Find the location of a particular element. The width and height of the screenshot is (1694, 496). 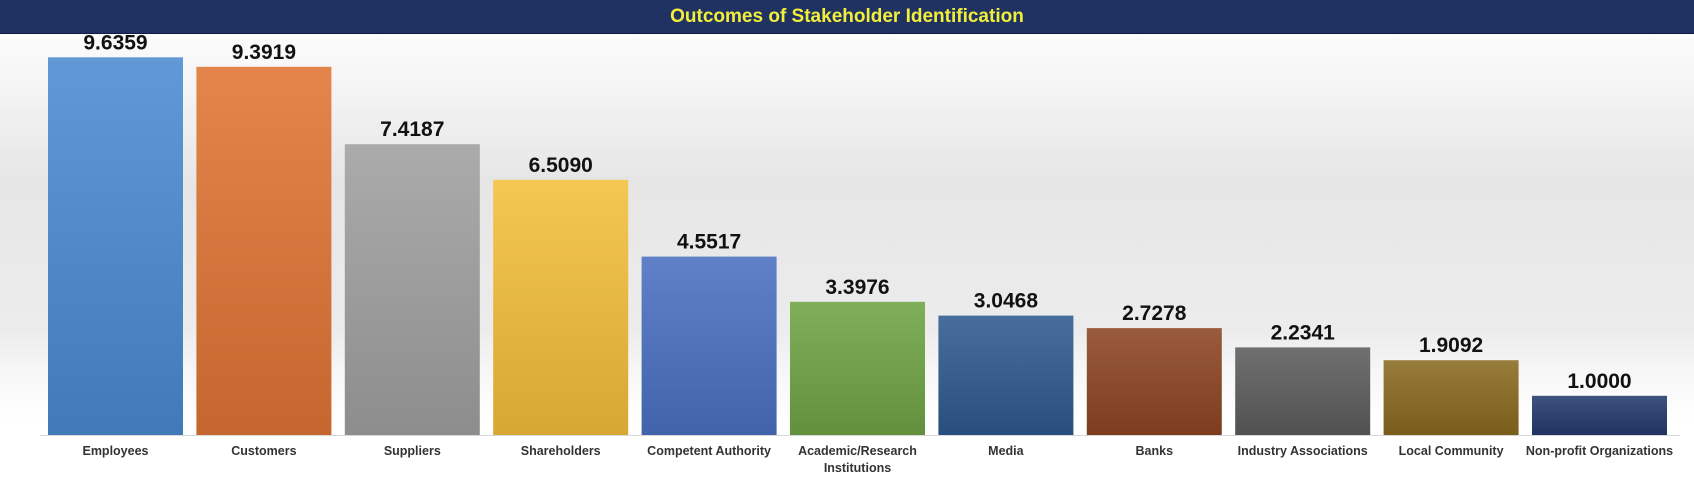

title-bar: Outcomes of Stakeholder Identification is located at coordinates (847, 17).